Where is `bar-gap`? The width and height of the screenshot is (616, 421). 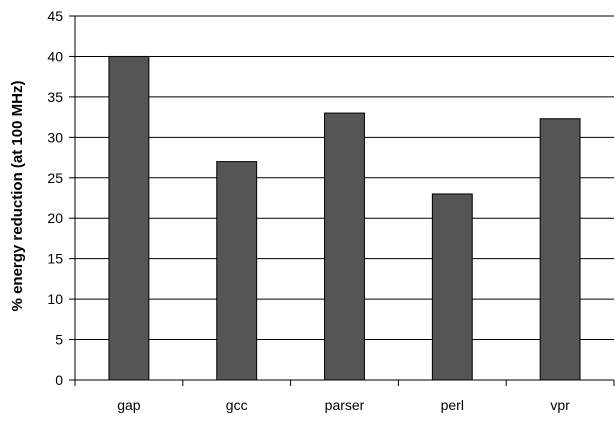
bar-gap is located at coordinates (129, 218).